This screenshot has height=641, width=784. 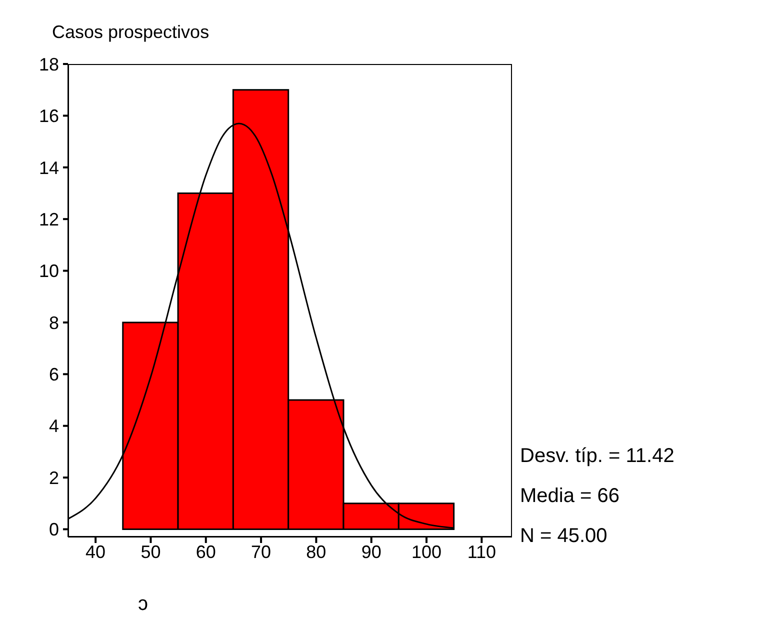 I want to click on x-tick-label: 40, so click(x=96, y=552).